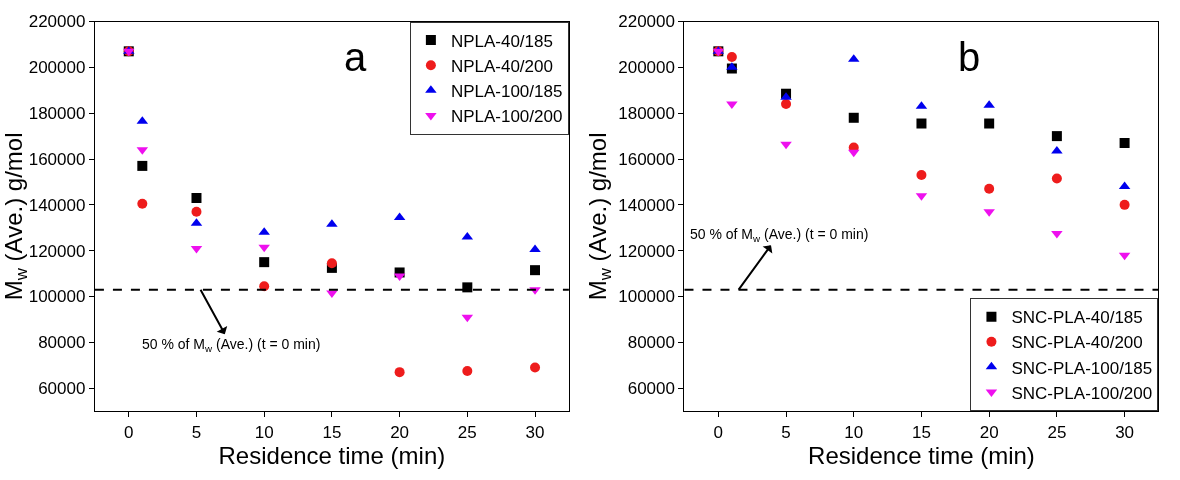 The height and width of the screenshot is (480, 1180). Describe the element at coordinates (1077, 343) in the screenshot. I see `legend-label: SNC-PLA-40/200` at that location.